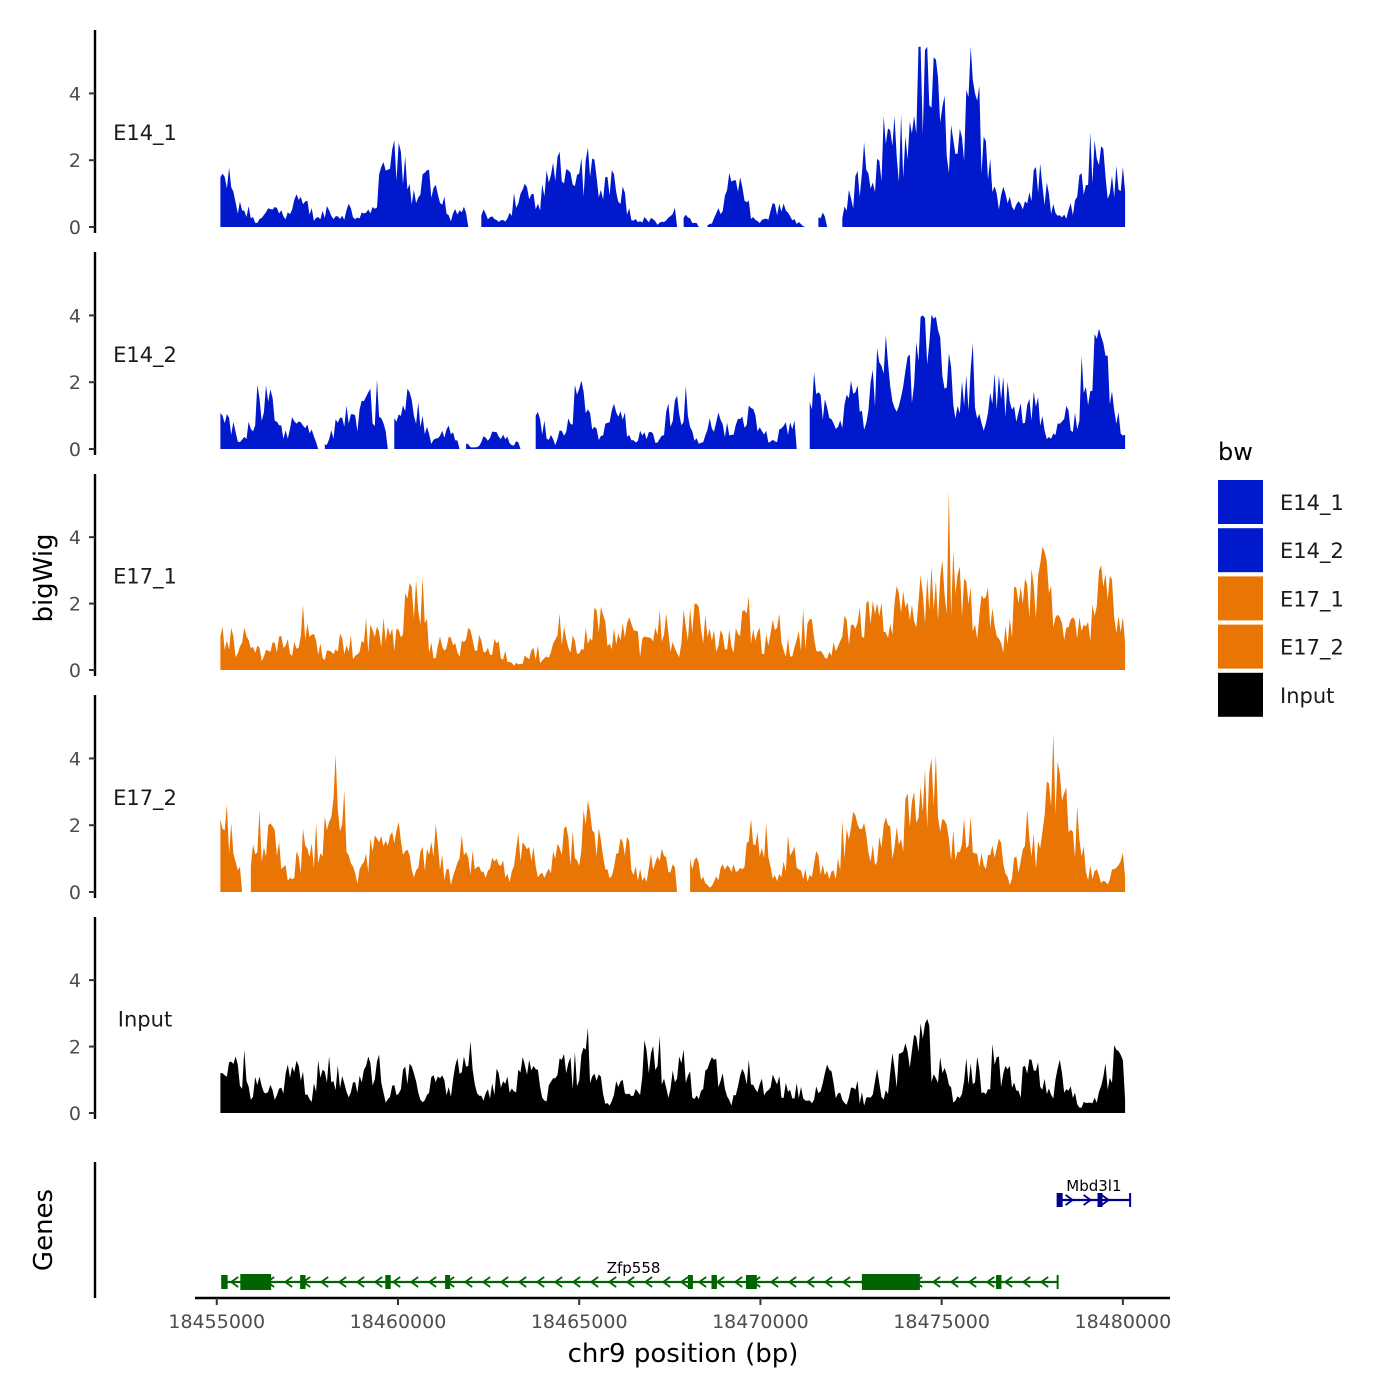  I want to click on x-tick-label: 18470000, so click(760, 1322).